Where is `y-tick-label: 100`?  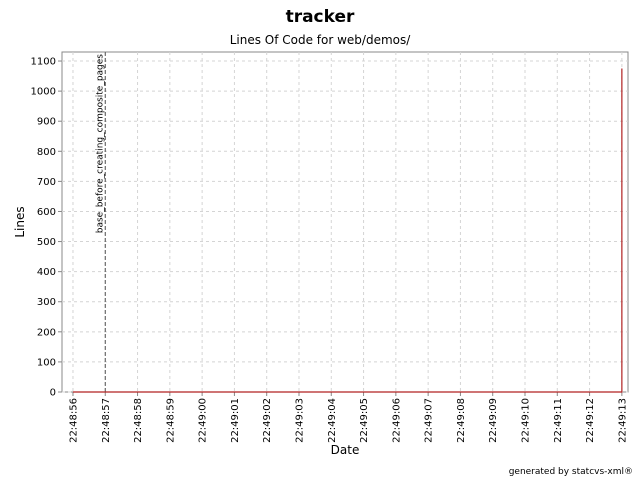 y-tick-label: 100 is located at coordinates (46, 362).